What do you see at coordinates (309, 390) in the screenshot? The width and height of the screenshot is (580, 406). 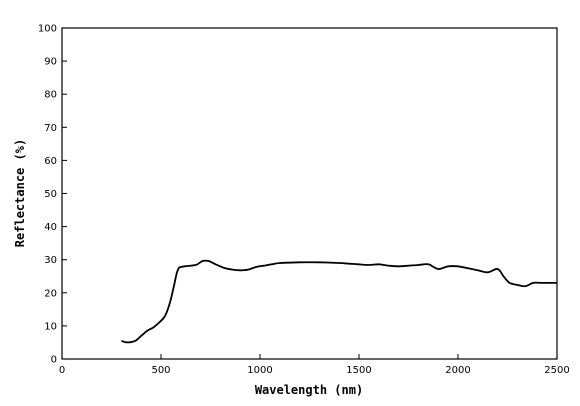 I see `x-axis-title: Wavelength (nm)` at bounding box center [309, 390].